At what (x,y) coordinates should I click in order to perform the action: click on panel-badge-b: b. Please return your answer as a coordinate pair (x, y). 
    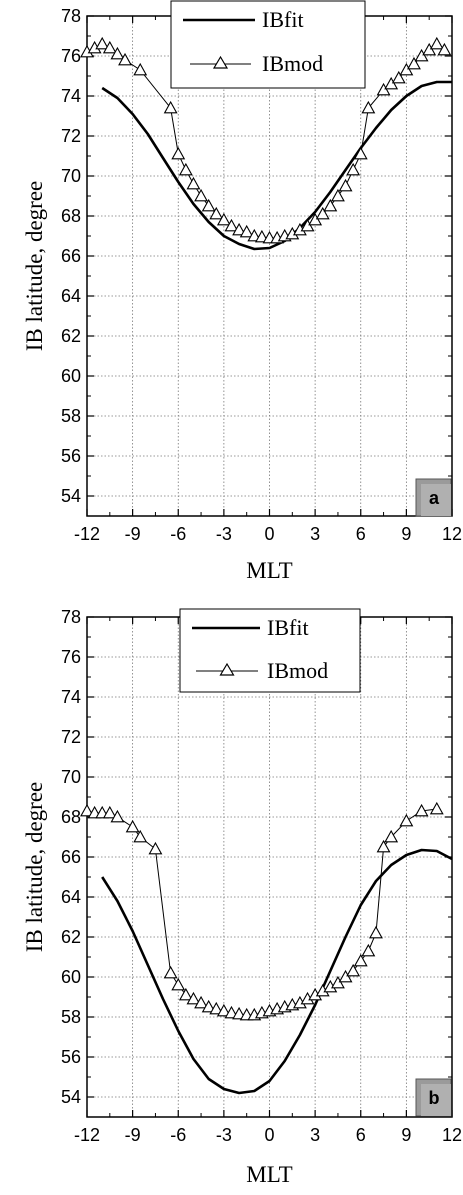
    Looking at the image, I should click on (433, 1097).